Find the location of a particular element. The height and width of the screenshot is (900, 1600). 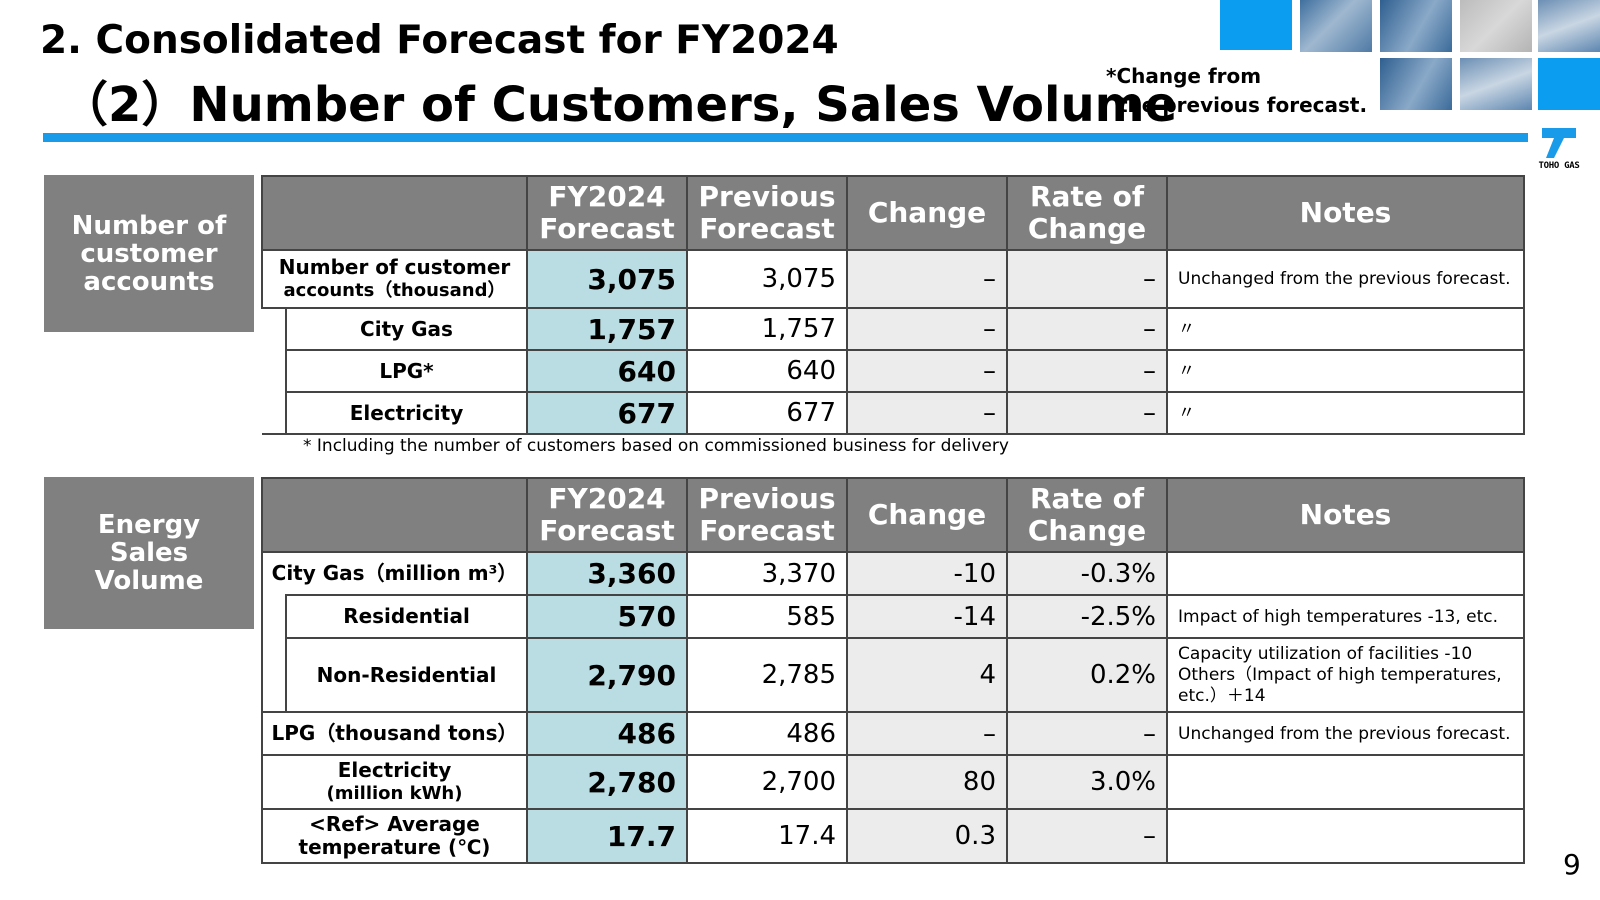

cell-previous: 17.4 is located at coordinates (767, 836).